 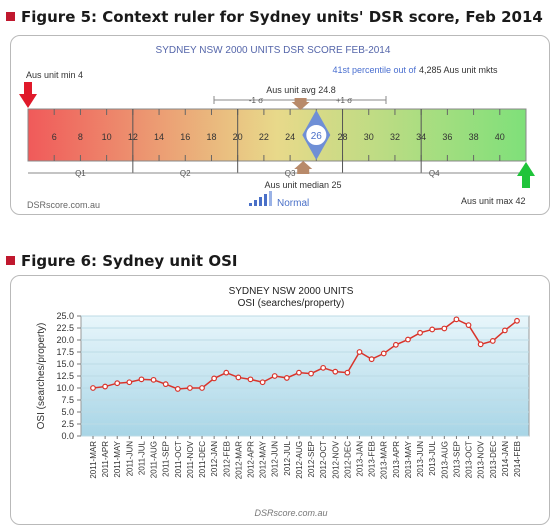 What do you see at coordinates (67, 436) in the screenshot?
I see `y-tick-label: 0.0` at bounding box center [67, 436].